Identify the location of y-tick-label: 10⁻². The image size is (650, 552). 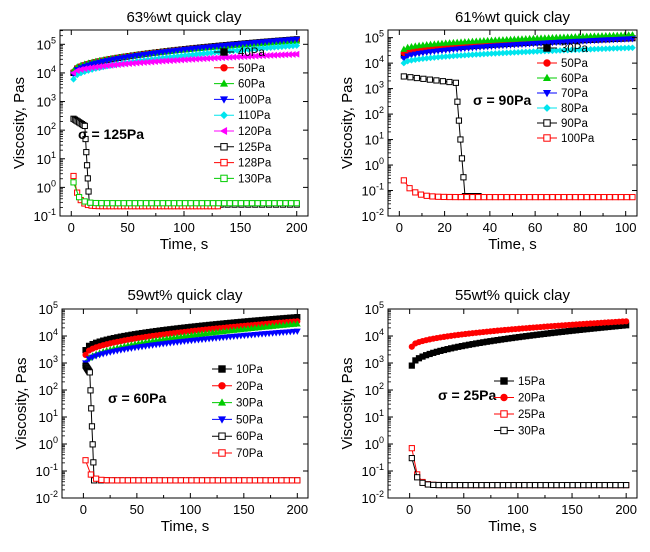
(373, 215).